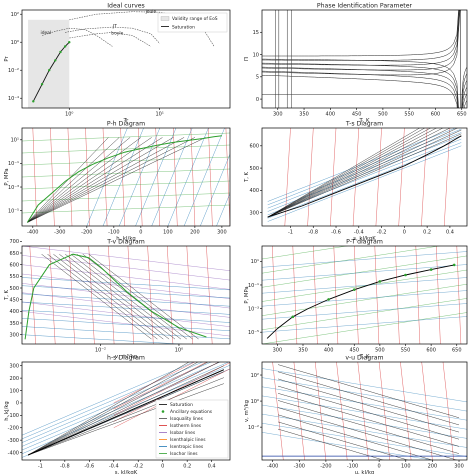  I want to click on y-tick-label: 200, so click(14, 379).